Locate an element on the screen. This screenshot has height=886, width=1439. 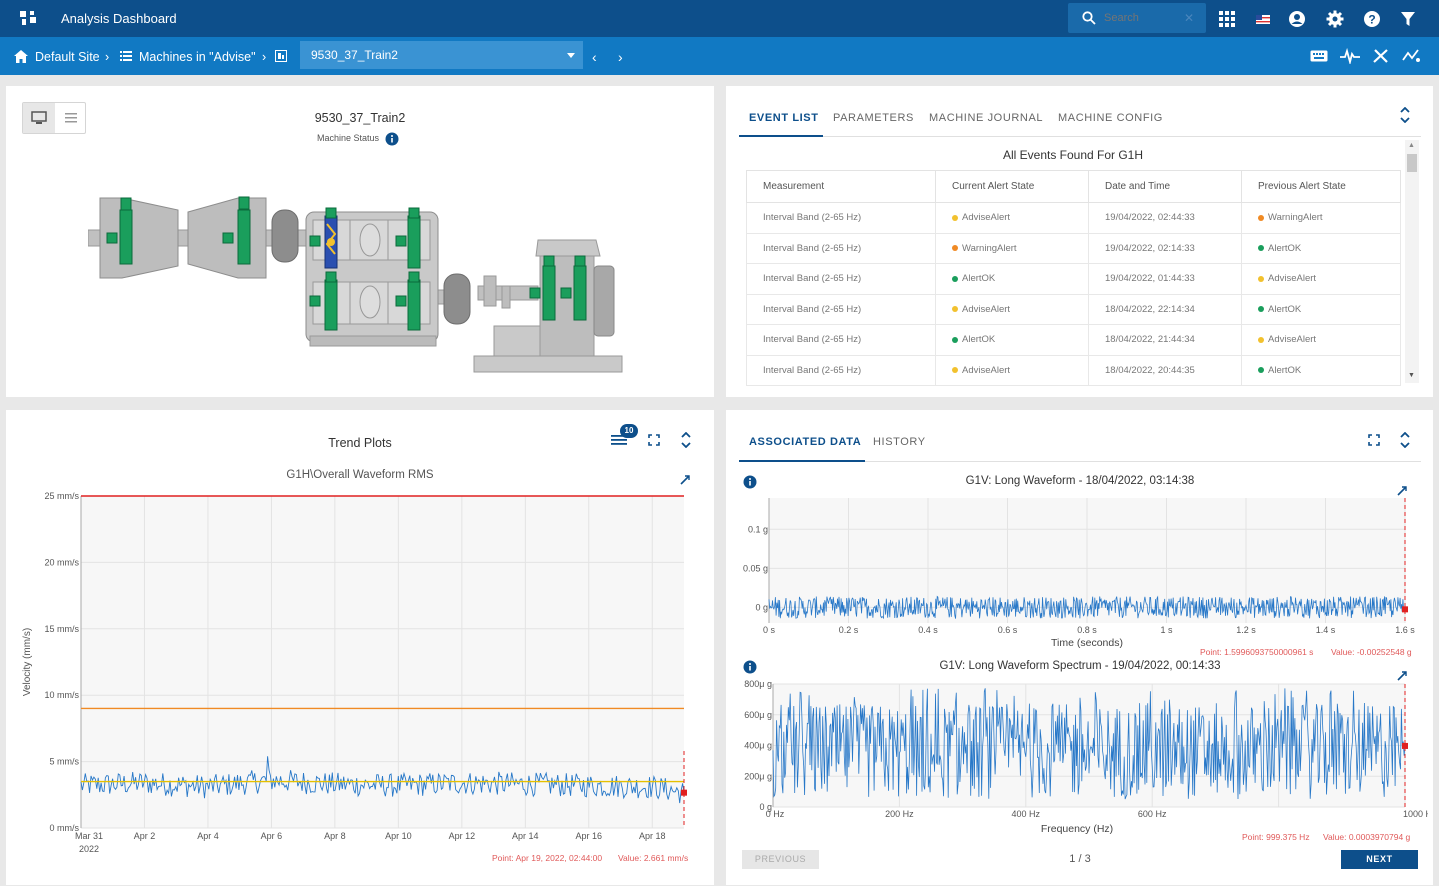
machine-select: 9530_37_Train2 is located at coordinates (441, 55).